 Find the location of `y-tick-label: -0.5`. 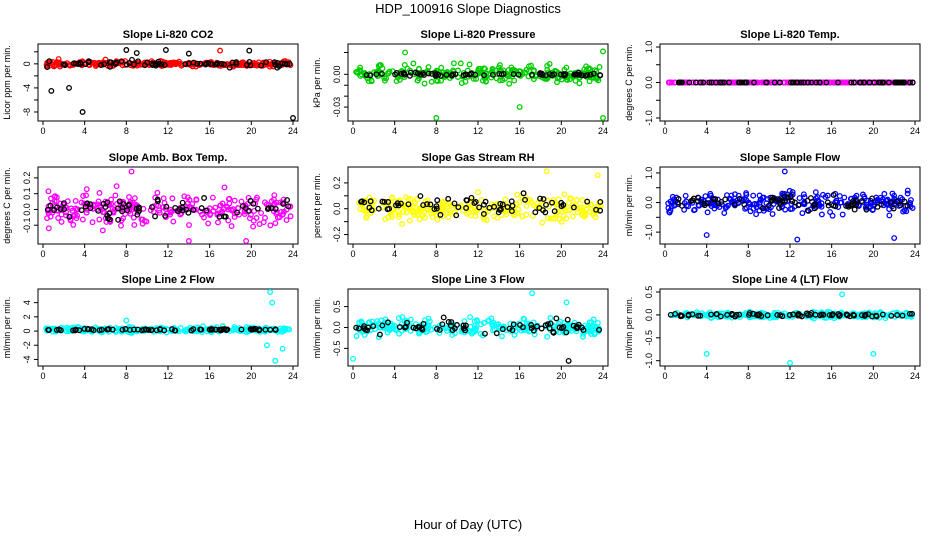

y-tick-label: -0.5 is located at coordinates (337, 349).